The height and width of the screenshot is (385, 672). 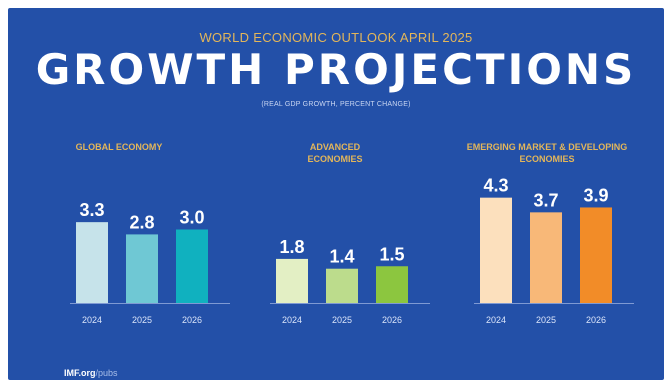 I want to click on bar-advanced-2026, so click(x=392, y=284).